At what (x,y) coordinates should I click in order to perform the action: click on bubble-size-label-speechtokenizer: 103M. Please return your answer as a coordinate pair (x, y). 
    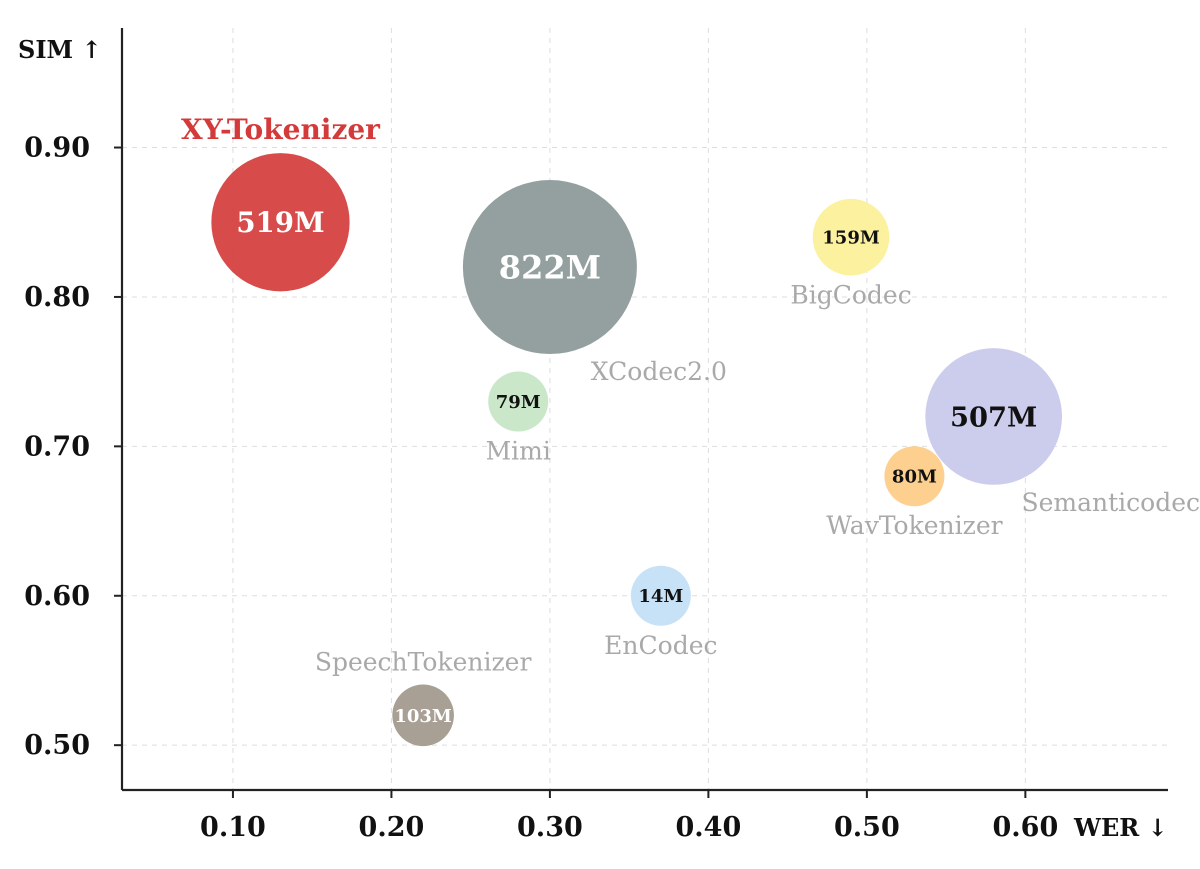
    Looking at the image, I should click on (423, 716).